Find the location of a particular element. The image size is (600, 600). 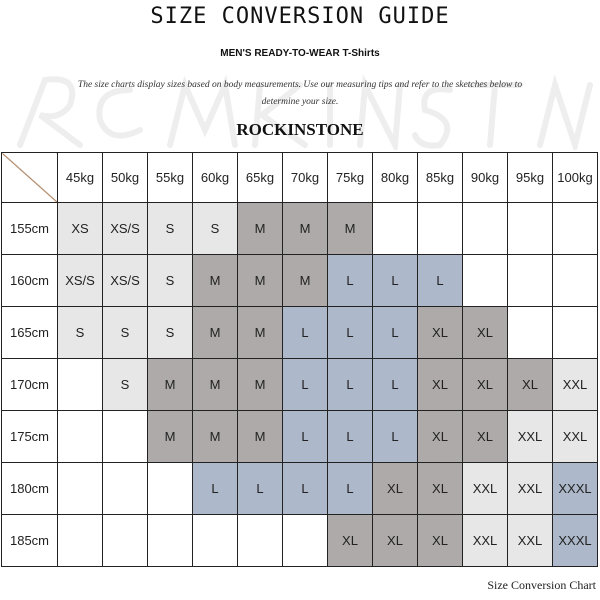

table-row: 165cm S S S M M L L L XL XL is located at coordinates (299, 332).